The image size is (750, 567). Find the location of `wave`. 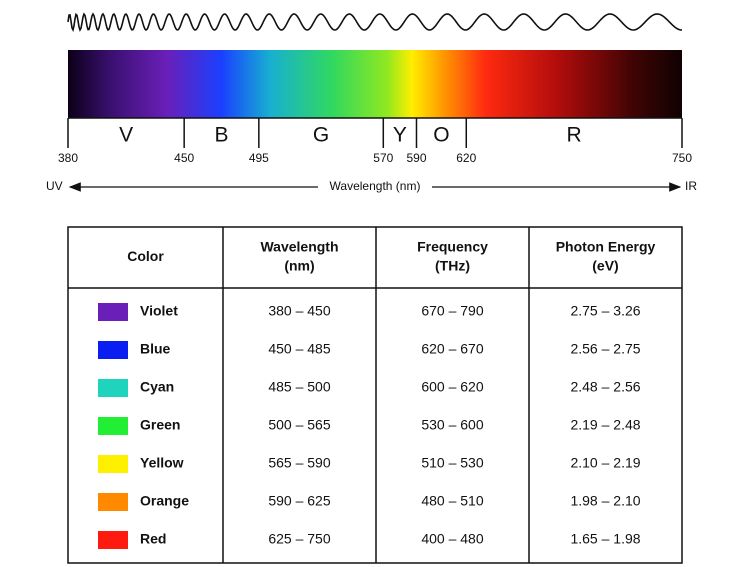

wave is located at coordinates (375, 22).